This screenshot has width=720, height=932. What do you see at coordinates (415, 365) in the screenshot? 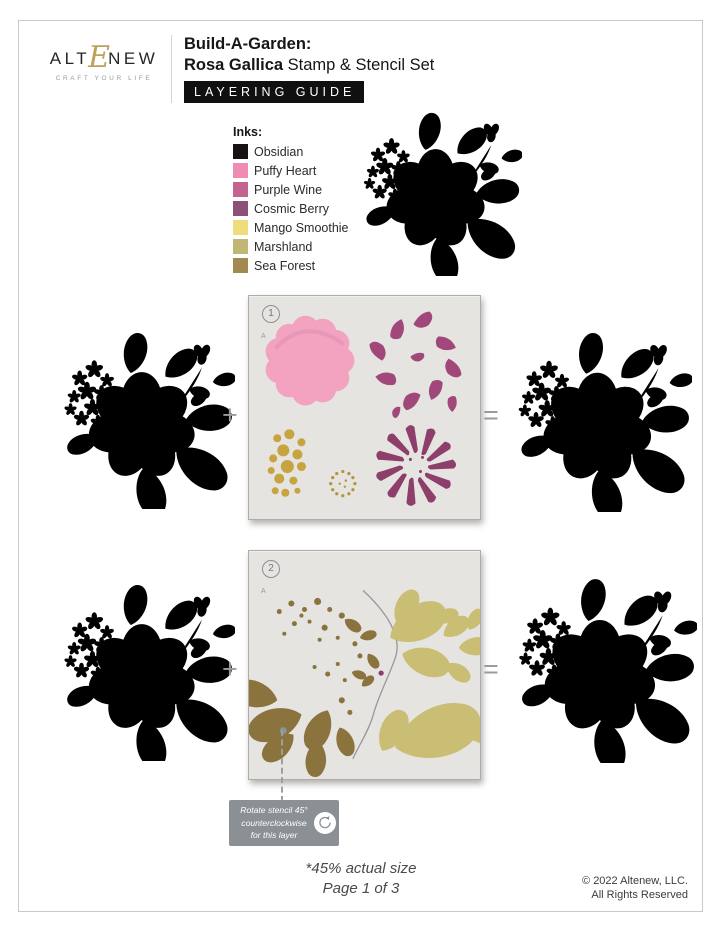
I see `stencil-cutout-petal-shading` at bounding box center [415, 365].